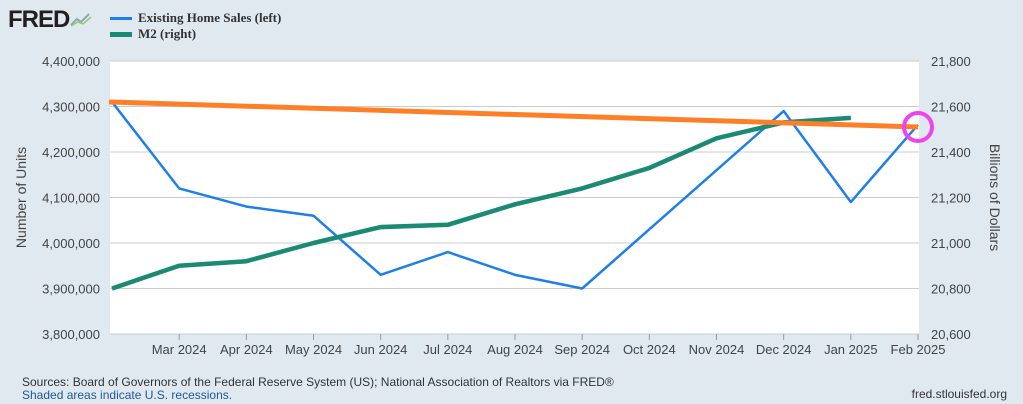 Image resolution: width=1023 pixels, height=404 pixels. I want to click on x-tick-label: Nov 2024, so click(717, 349).